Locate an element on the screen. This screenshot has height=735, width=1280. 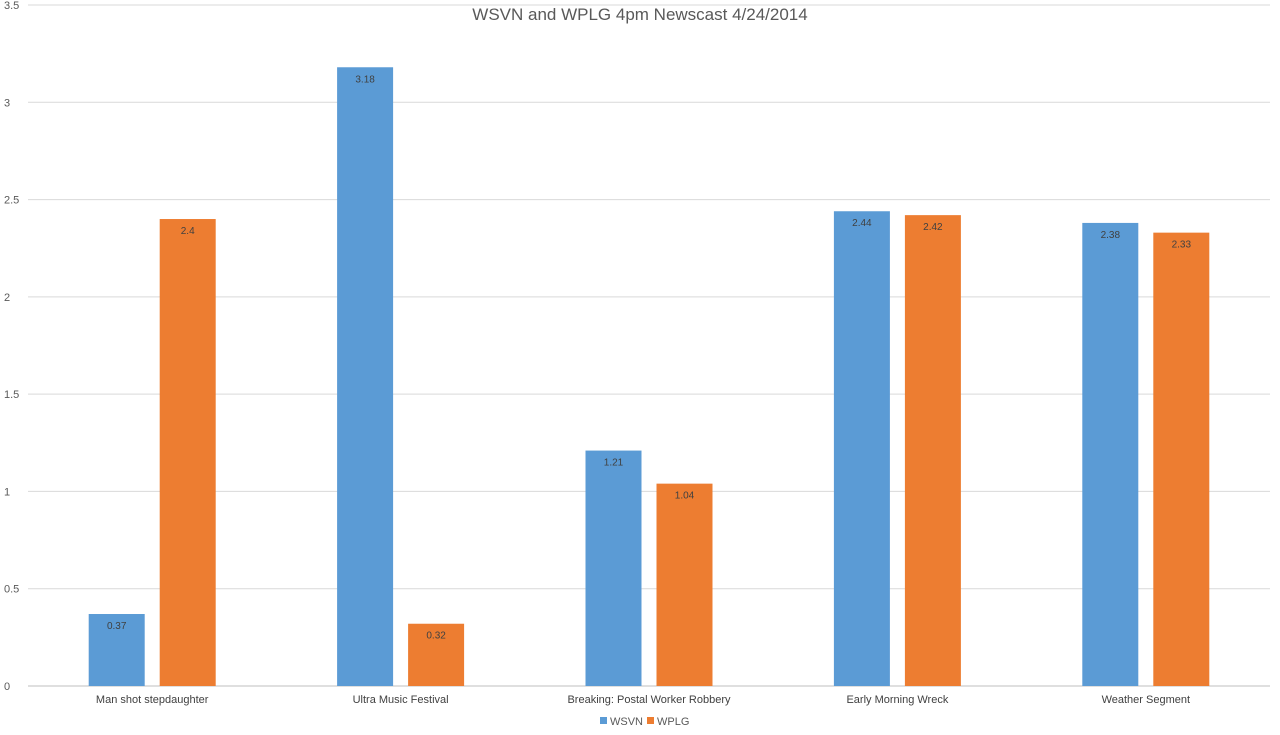
x-category-label: Man shot stepdaughter is located at coordinates (152, 700).